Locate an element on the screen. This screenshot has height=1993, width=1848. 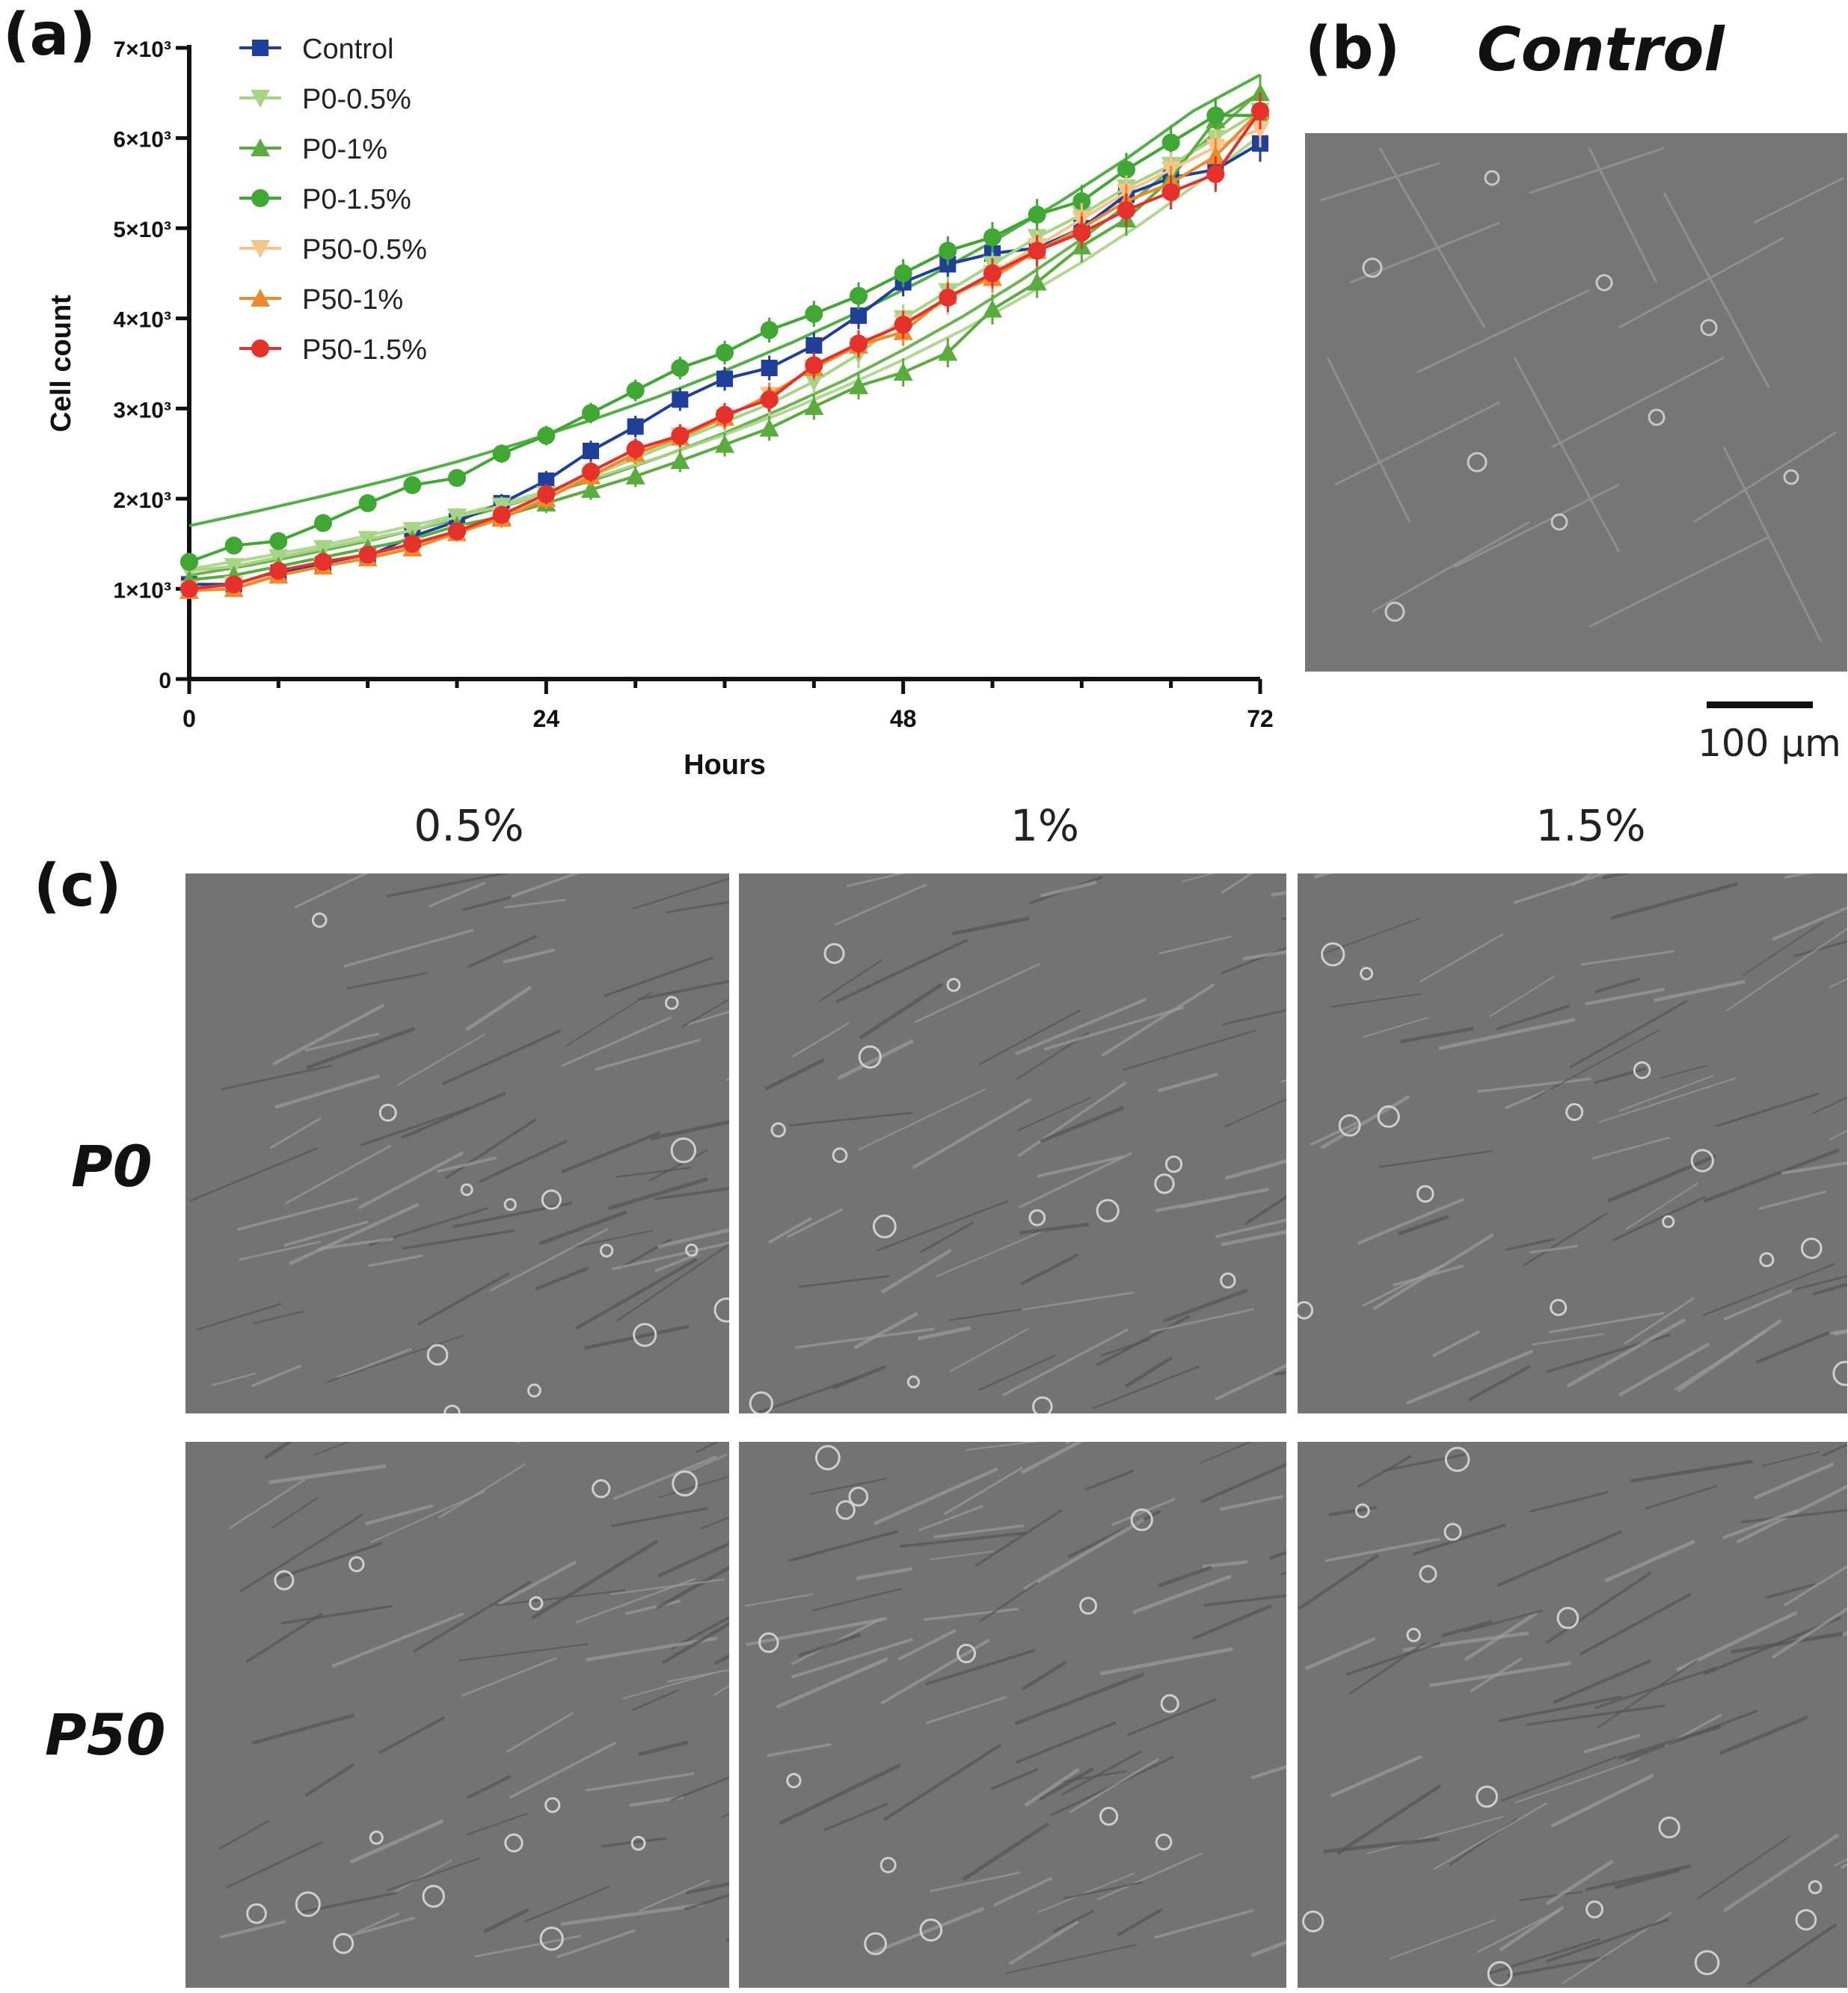
column-label-1: 1% is located at coordinates (1044, 825).